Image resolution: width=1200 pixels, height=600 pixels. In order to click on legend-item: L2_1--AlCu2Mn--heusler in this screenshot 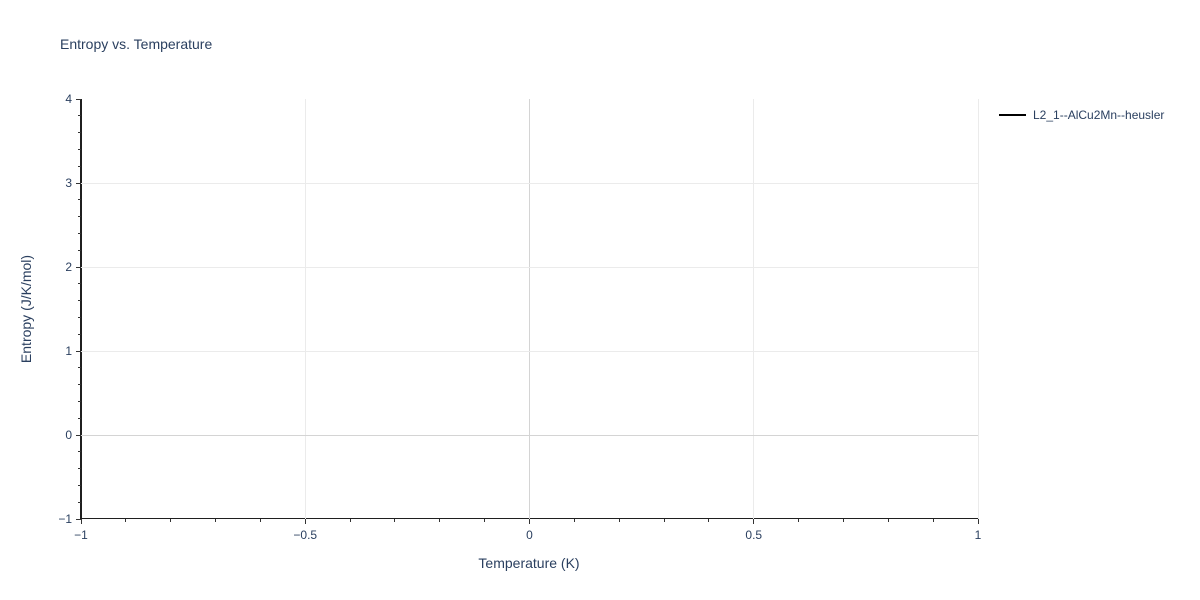, I will do `click(1081, 115)`.